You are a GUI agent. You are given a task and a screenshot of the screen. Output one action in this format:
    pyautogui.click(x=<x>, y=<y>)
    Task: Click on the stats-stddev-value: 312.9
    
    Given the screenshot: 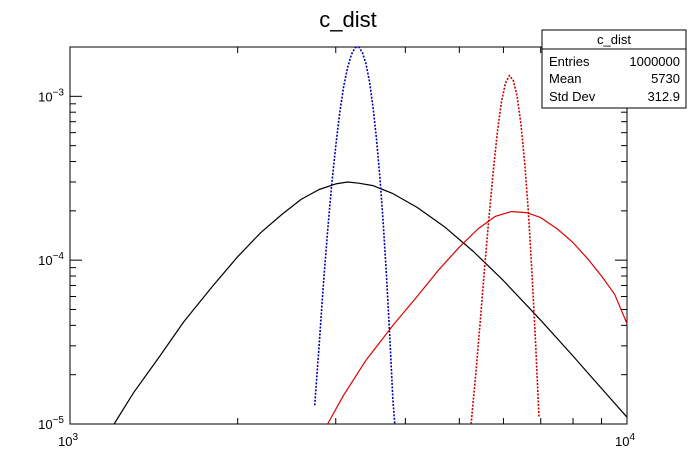 What is the action you would take?
    pyautogui.click(x=663, y=96)
    